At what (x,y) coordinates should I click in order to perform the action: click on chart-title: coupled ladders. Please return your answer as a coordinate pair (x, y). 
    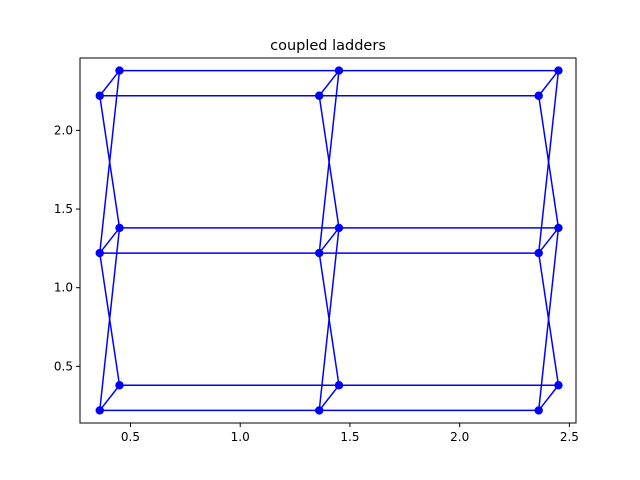
    Looking at the image, I should click on (328, 46).